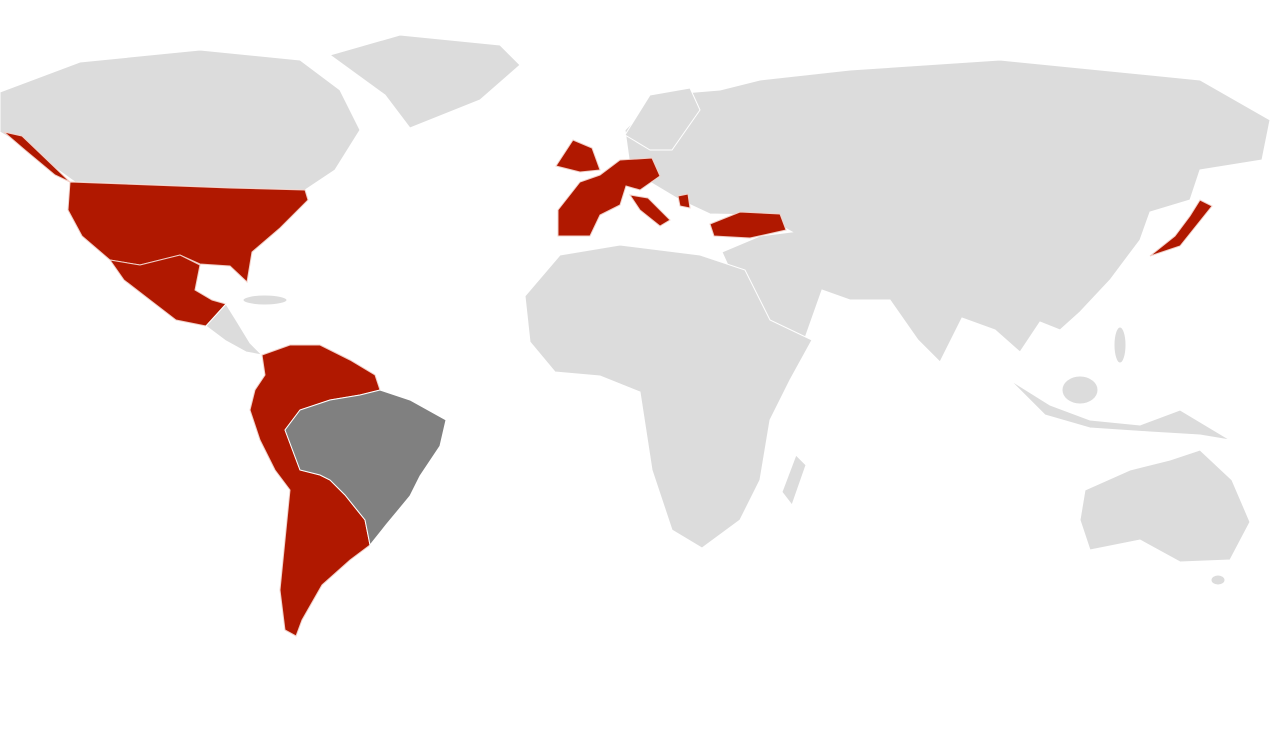 This screenshot has height=731, width=1280. What do you see at coordinates (1080, 390) in the screenshot?
I see `borneo` at bounding box center [1080, 390].